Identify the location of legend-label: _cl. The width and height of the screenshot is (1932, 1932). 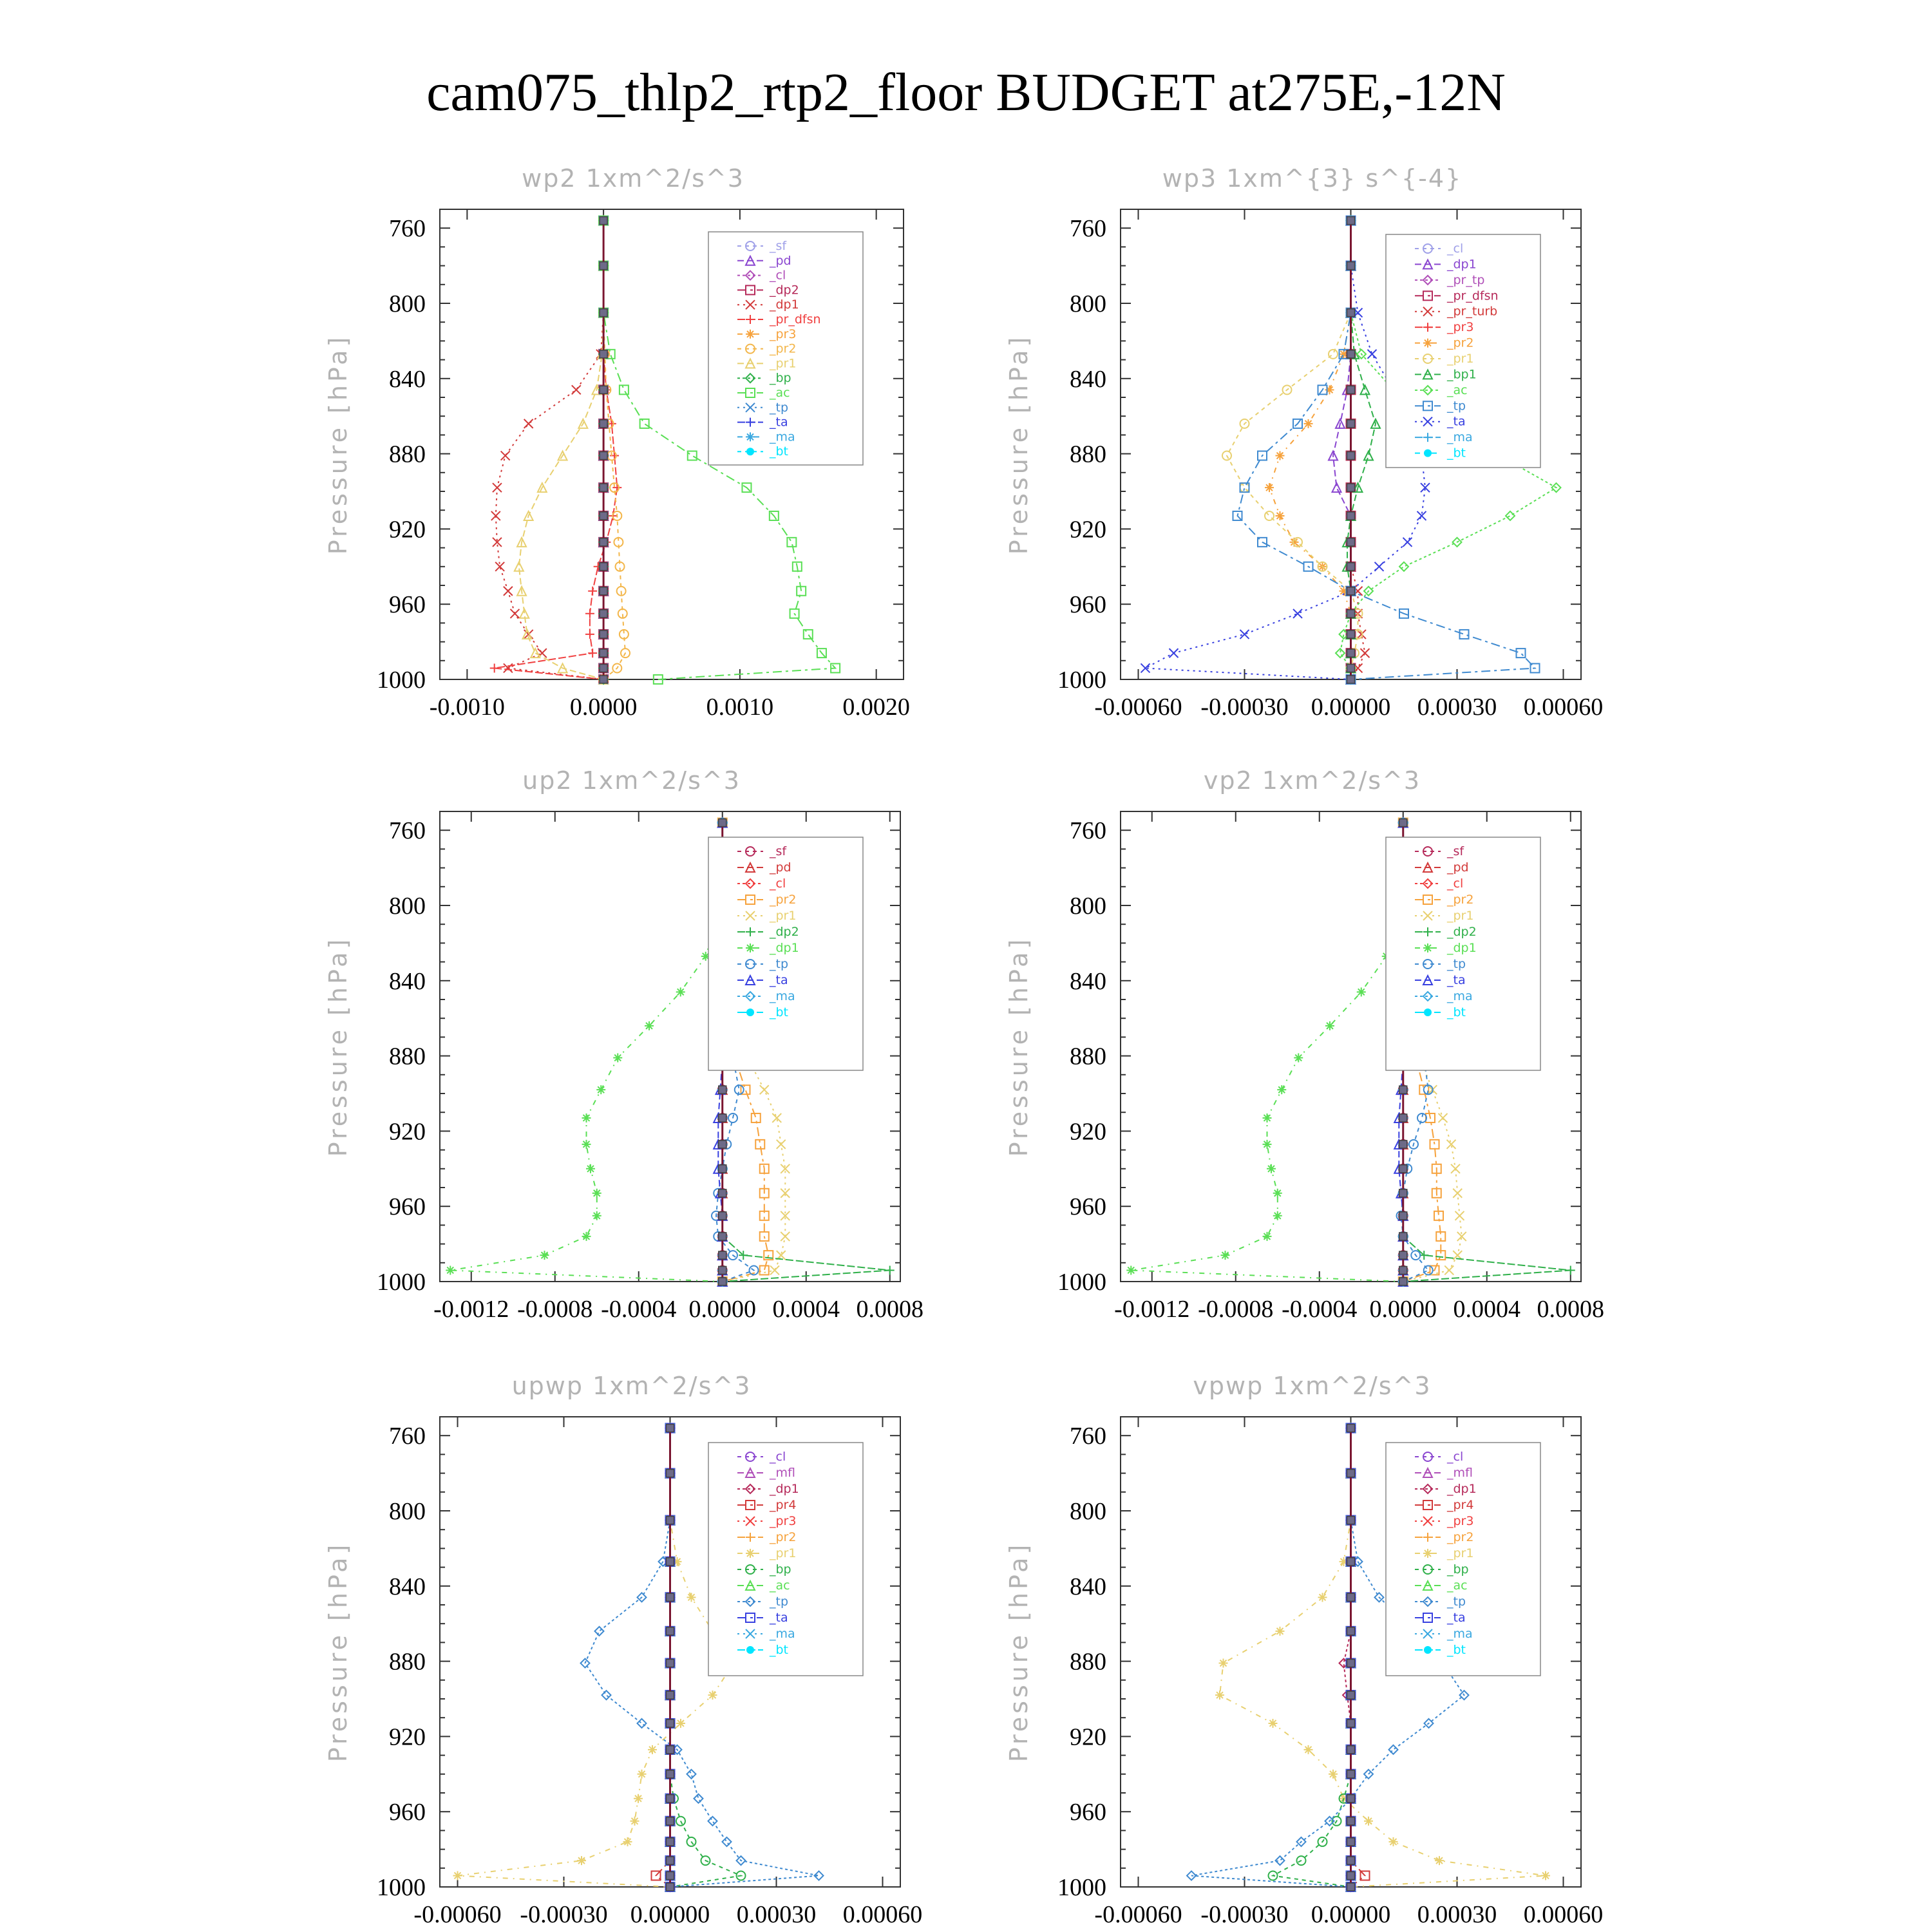
(778, 1457).